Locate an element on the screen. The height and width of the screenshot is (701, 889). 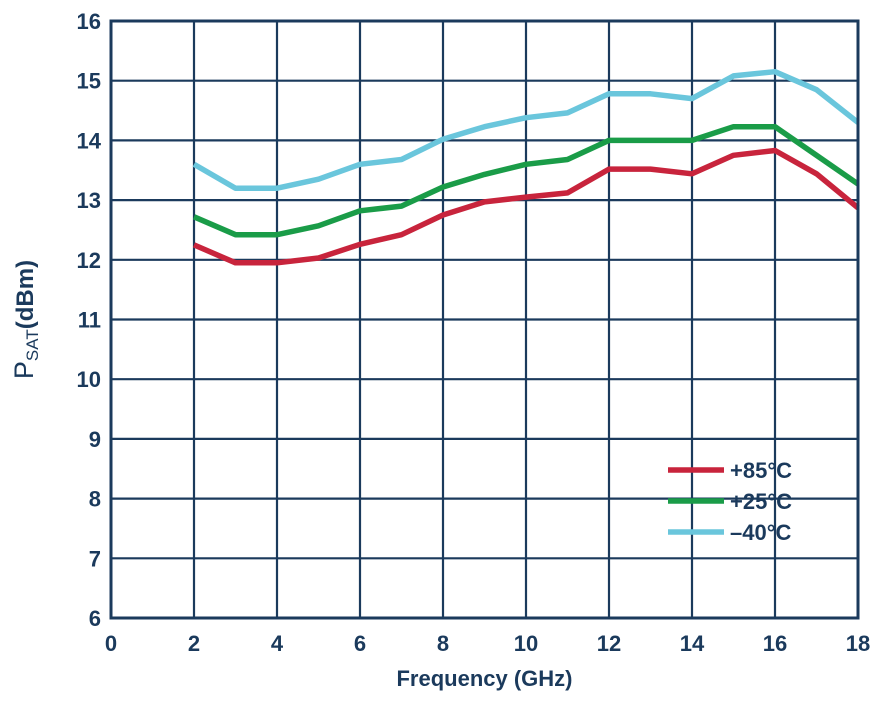
legend-label-2: –40°C is located at coordinates (761, 532).